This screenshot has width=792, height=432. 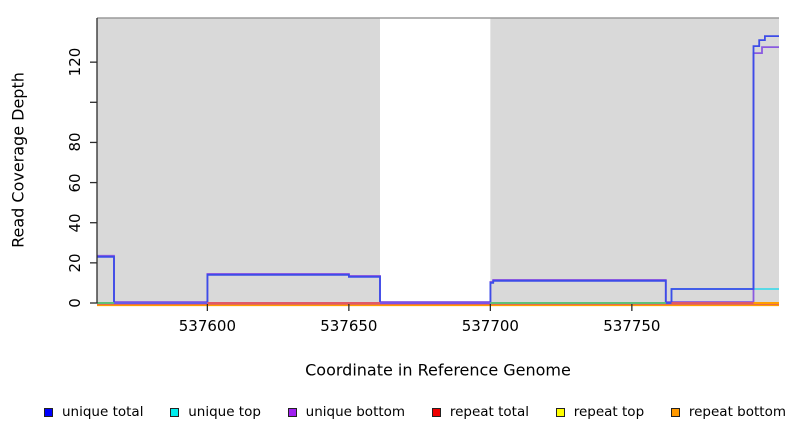 What do you see at coordinates (75, 223) in the screenshot?
I see `y-tick-label-40: 40` at bounding box center [75, 223].